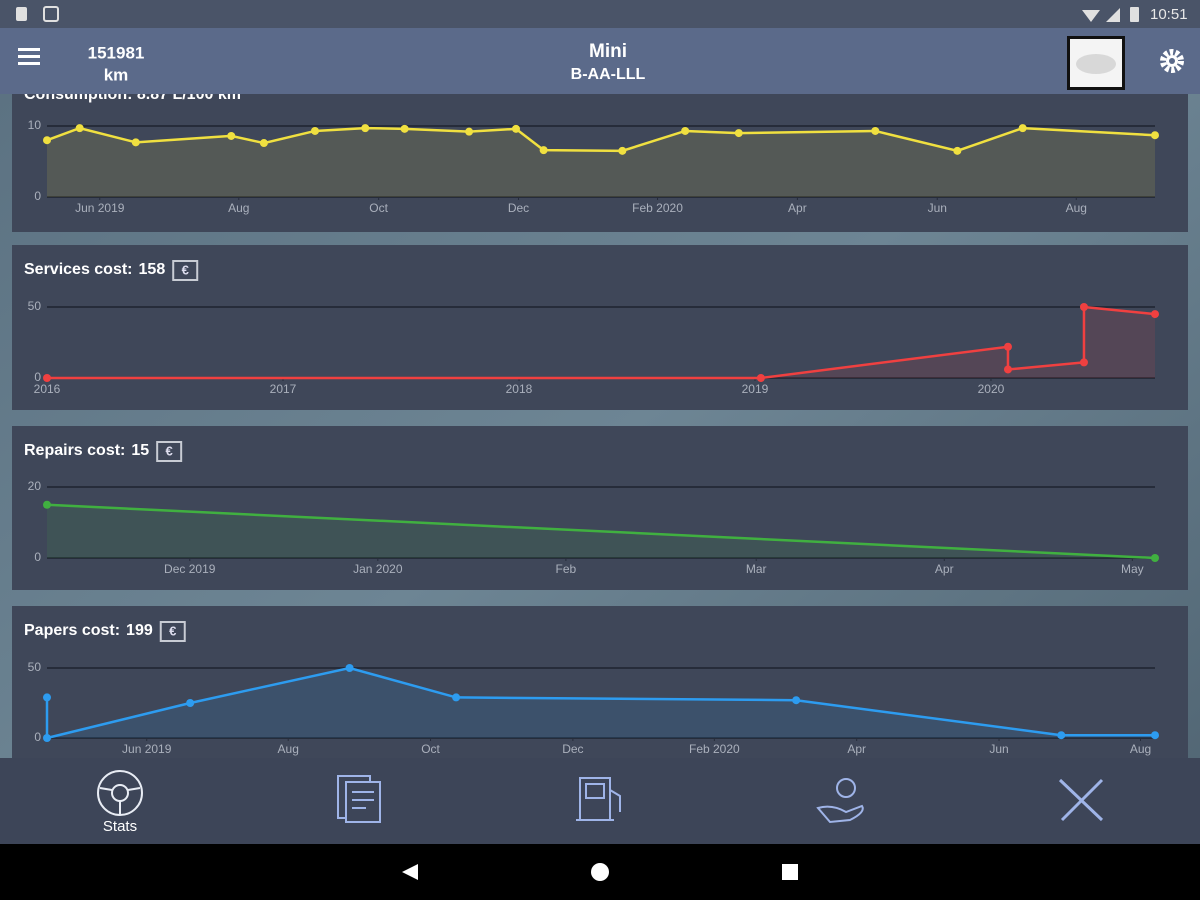 Image resolution: width=1200 pixels, height=900 pixels. I want to click on x-tick-label: Feb 2020, so click(714, 749).